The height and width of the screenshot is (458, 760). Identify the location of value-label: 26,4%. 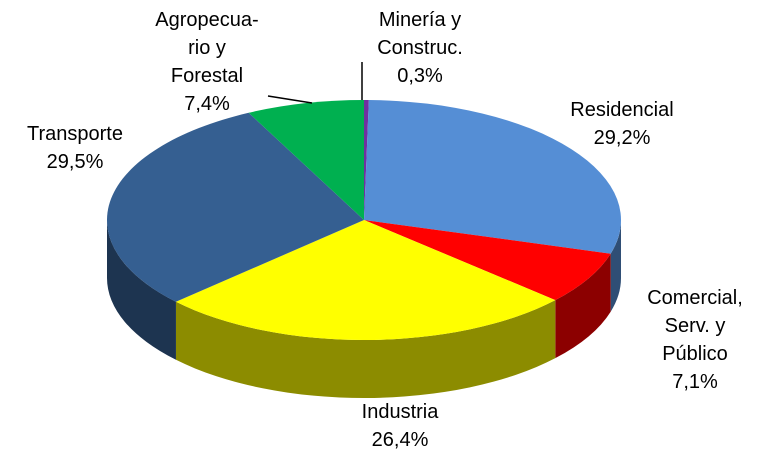
(400, 440).